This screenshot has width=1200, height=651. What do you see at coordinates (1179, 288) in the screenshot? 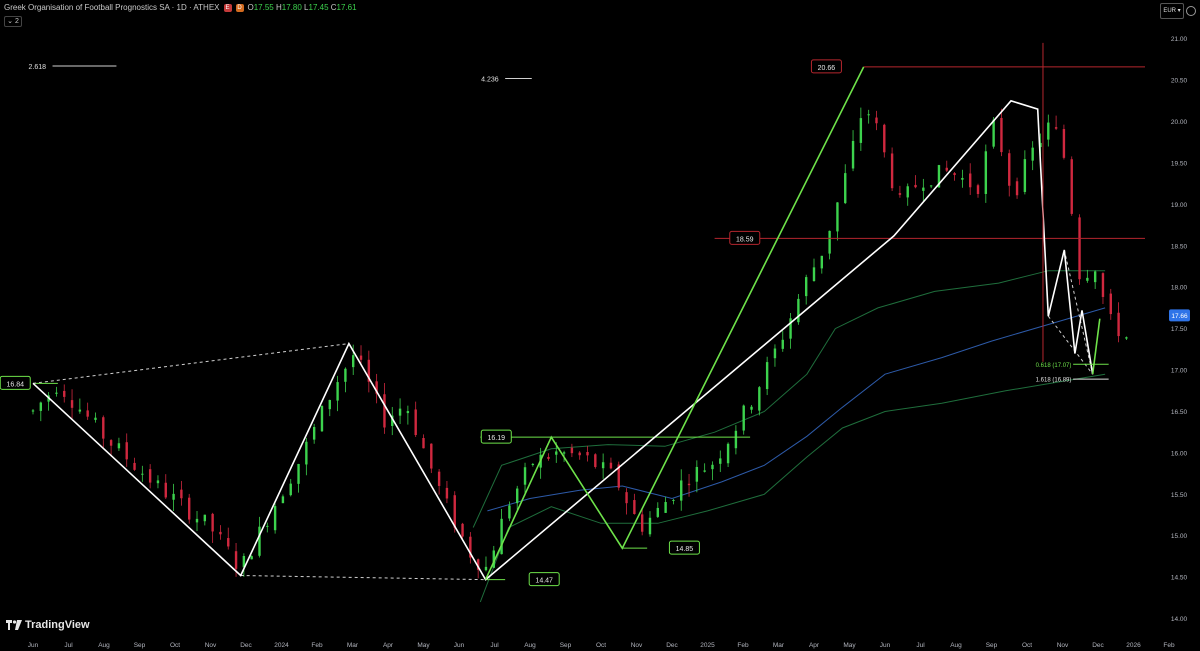
I see `y-axis-tick-label: 18.00` at bounding box center [1179, 288].